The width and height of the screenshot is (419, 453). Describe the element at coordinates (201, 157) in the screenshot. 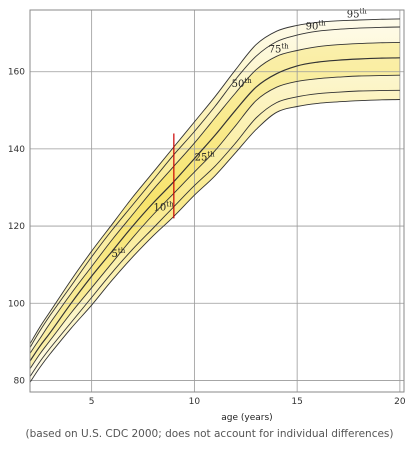

I see `percentile-label-number: 25` at that location.